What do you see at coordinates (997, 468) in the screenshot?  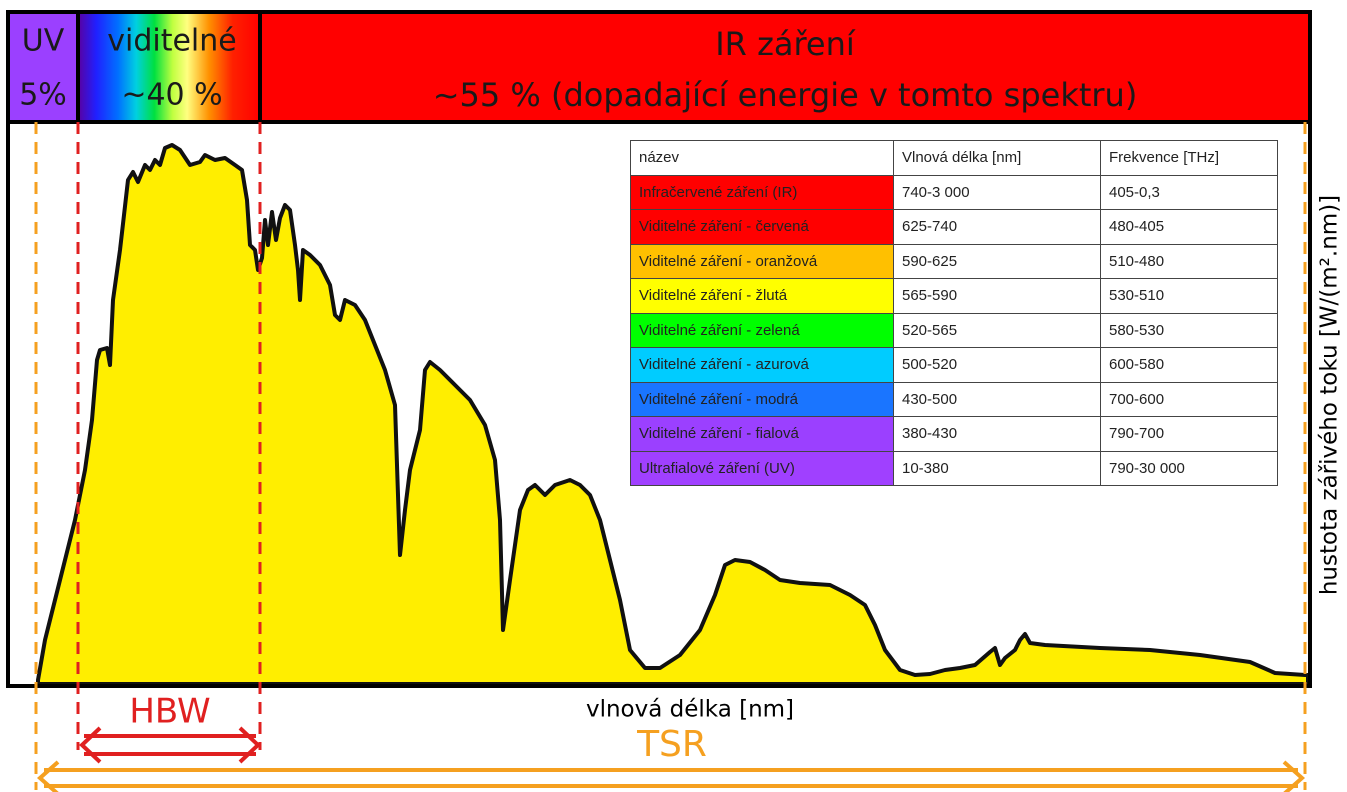 I see `cell-wavelength: 10-380` at bounding box center [997, 468].